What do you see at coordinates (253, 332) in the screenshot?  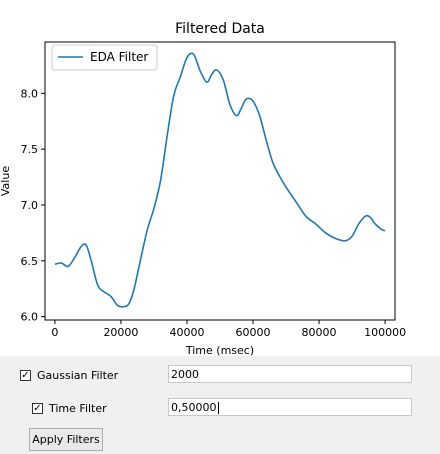 I see `x-tick-label: 60000` at bounding box center [253, 332].